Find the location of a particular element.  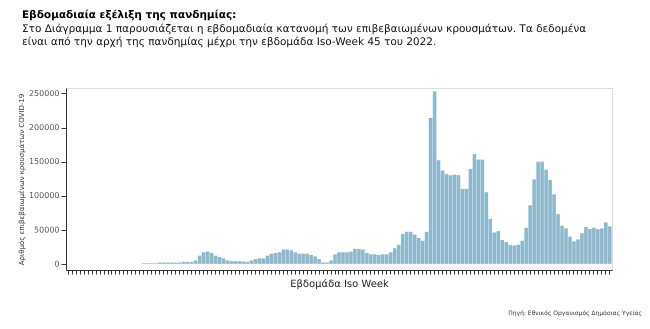

y-tick-label: 250000 is located at coordinates (44, 93).